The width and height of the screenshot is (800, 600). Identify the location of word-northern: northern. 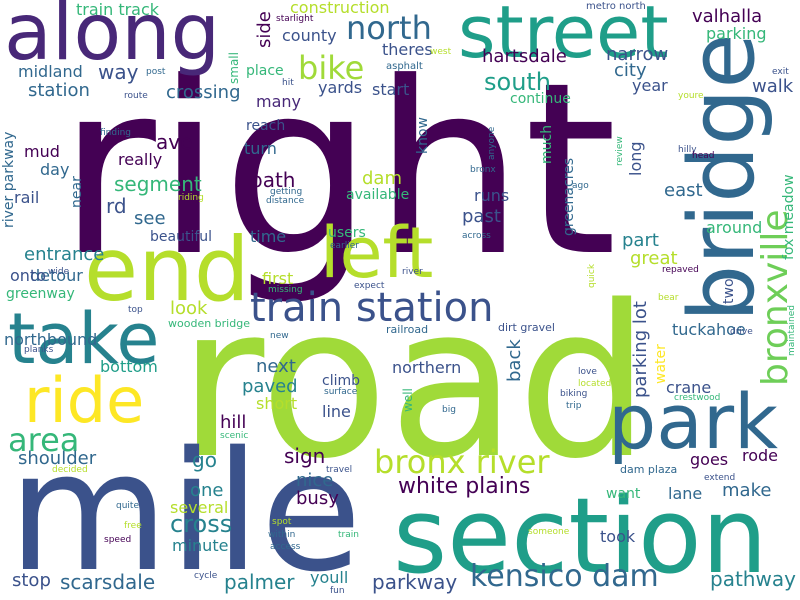
(427, 367).